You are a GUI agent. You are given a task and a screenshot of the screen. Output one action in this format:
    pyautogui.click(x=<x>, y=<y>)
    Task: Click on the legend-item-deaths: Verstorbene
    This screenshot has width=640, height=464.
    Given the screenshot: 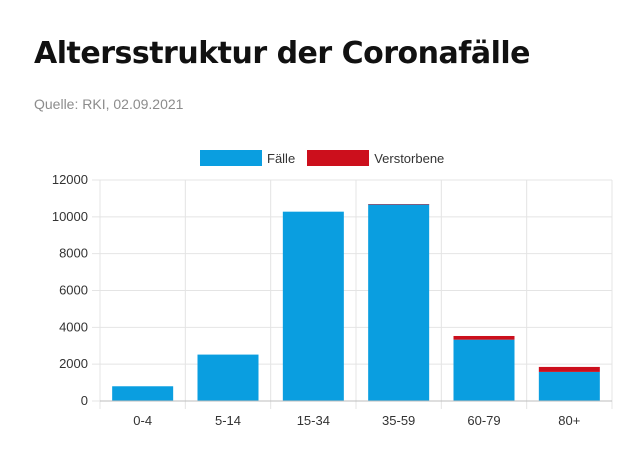 What is the action you would take?
    pyautogui.click(x=375, y=158)
    